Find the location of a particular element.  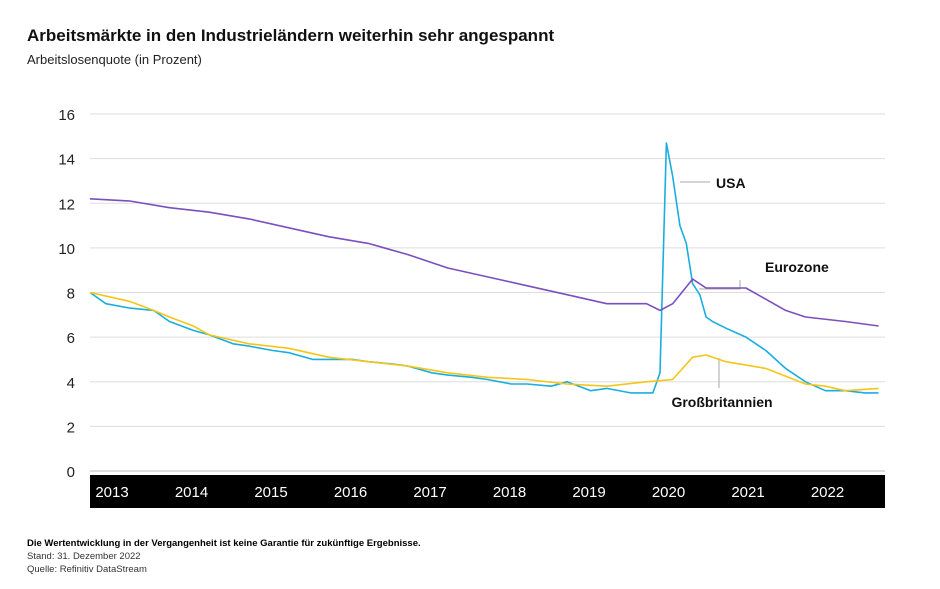

y-tick-label: 12 is located at coordinates (66, 204).